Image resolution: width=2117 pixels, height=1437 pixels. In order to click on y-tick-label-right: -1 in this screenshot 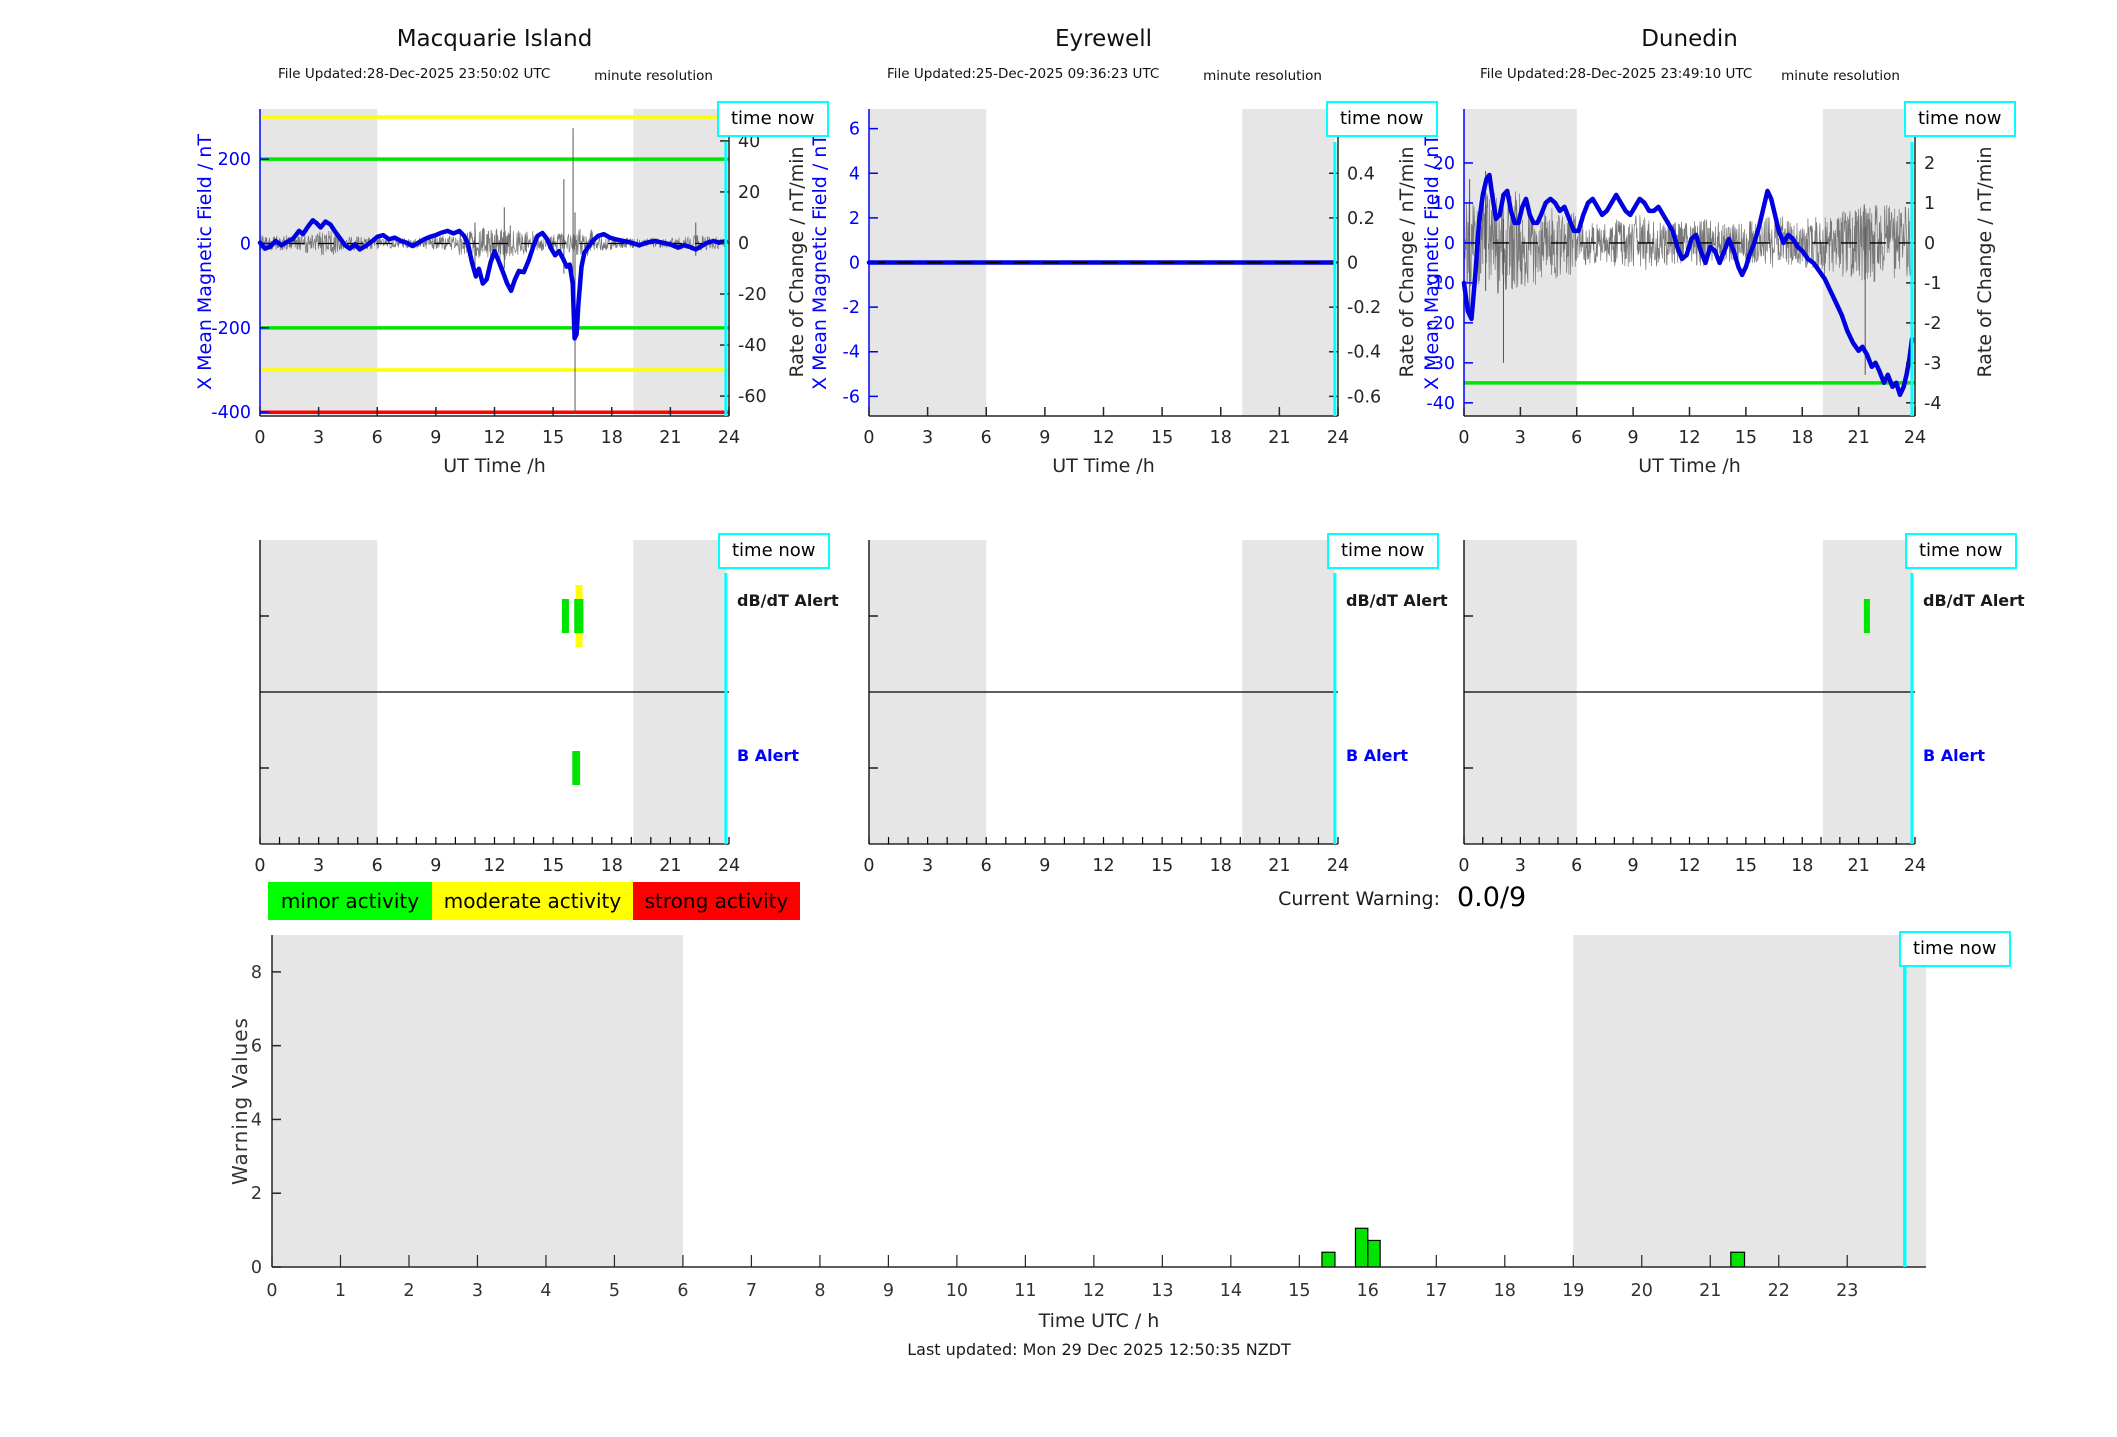, I will do `click(1932, 284)`.